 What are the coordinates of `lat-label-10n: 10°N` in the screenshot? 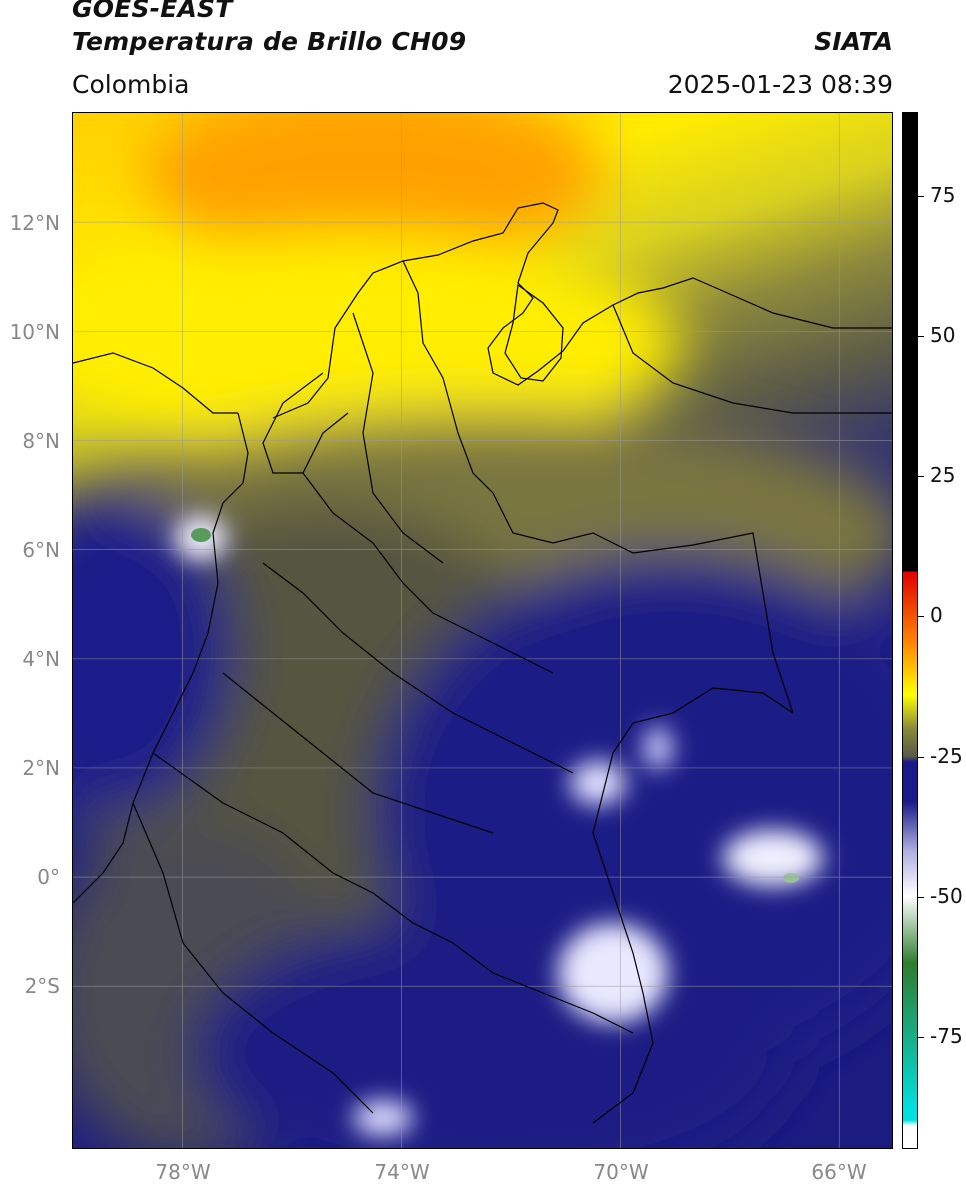 It's located at (34, 332).